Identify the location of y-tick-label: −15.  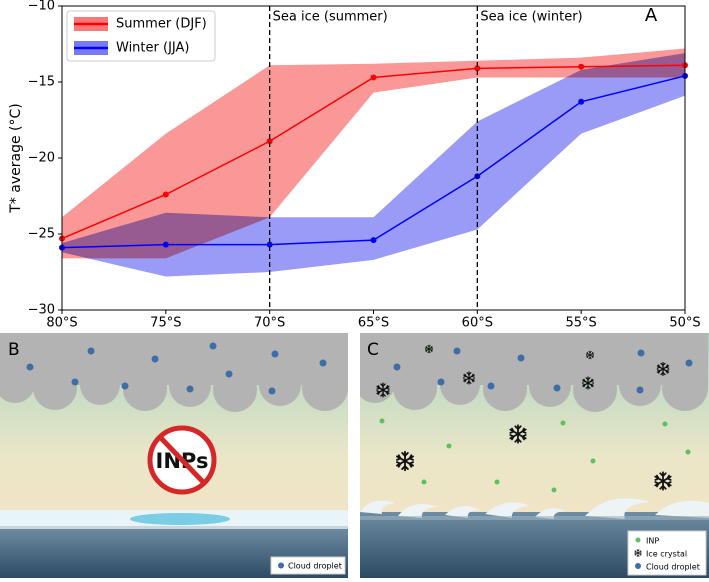
(41, 82).